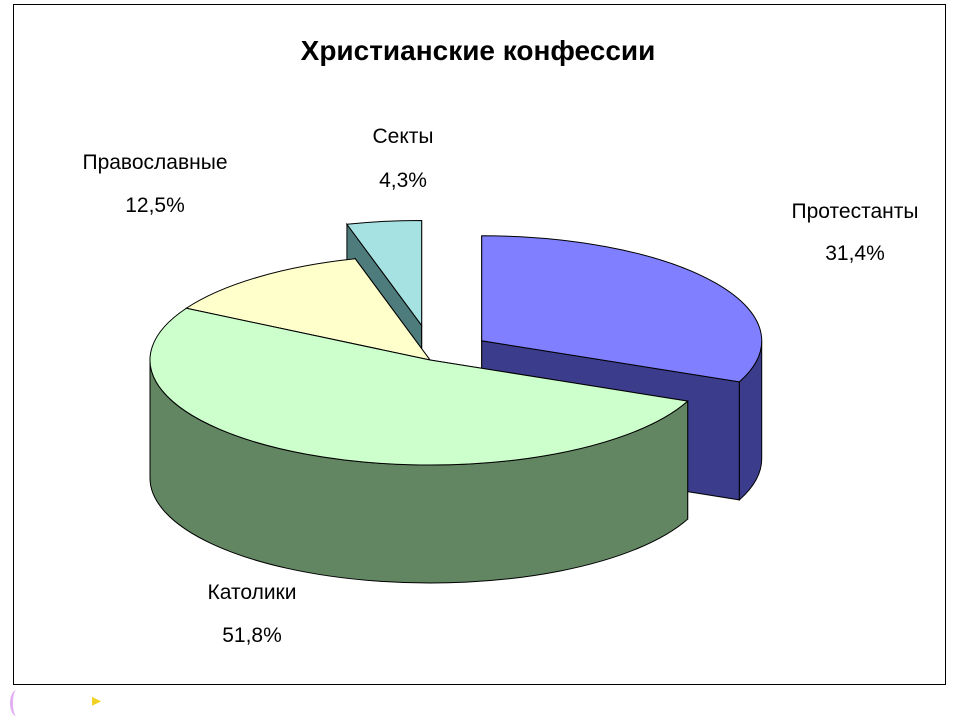 The height and width of the screenshot is (720, 960). I want to click on slice-label-orthodox: Православные, so click(154, 162).